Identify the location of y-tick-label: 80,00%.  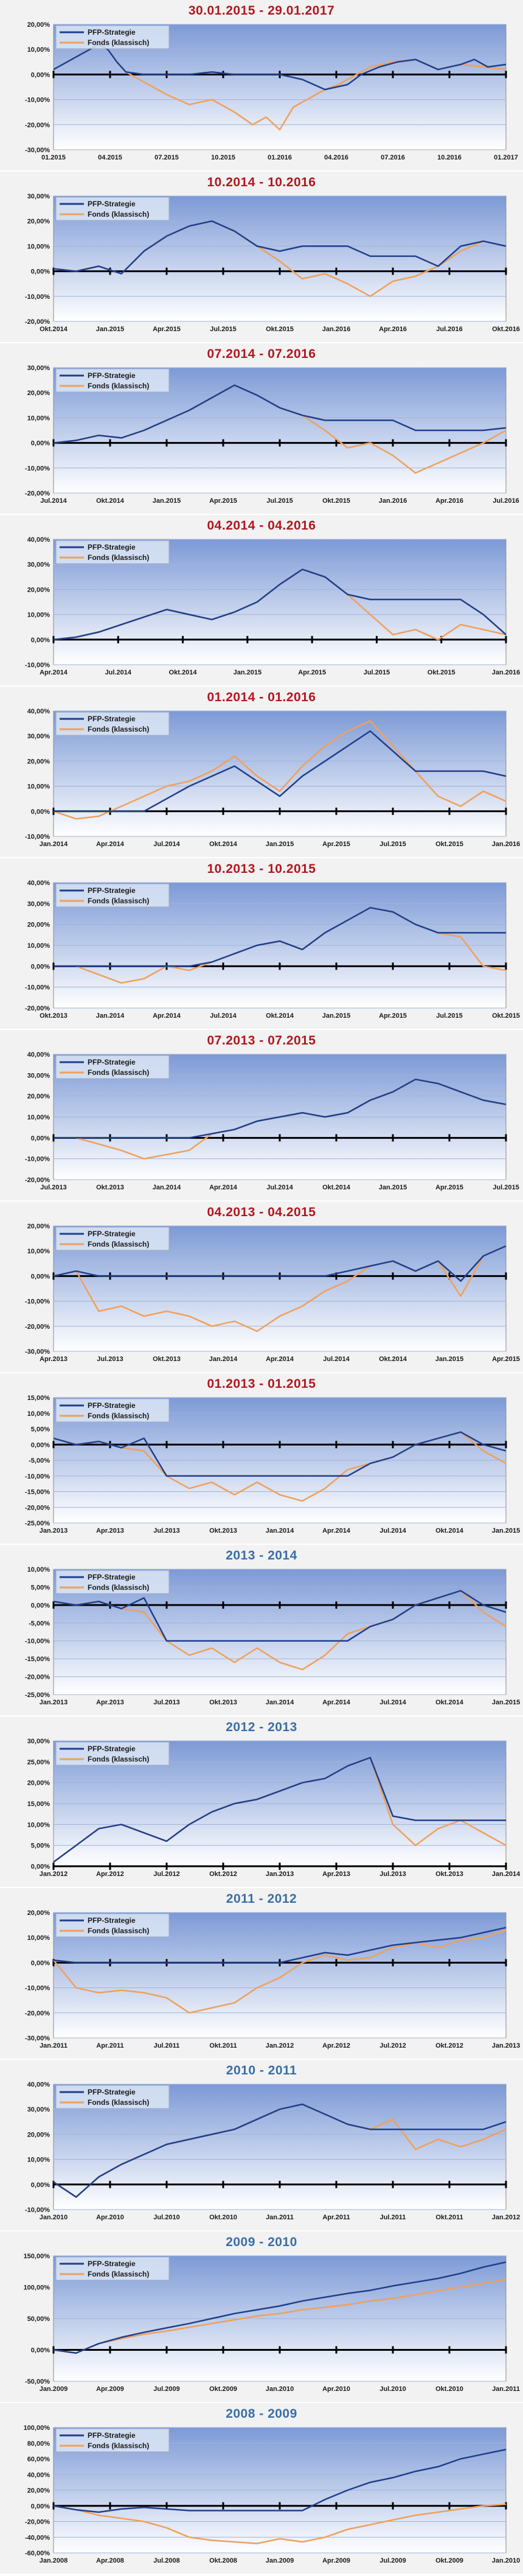
(39, 2444).